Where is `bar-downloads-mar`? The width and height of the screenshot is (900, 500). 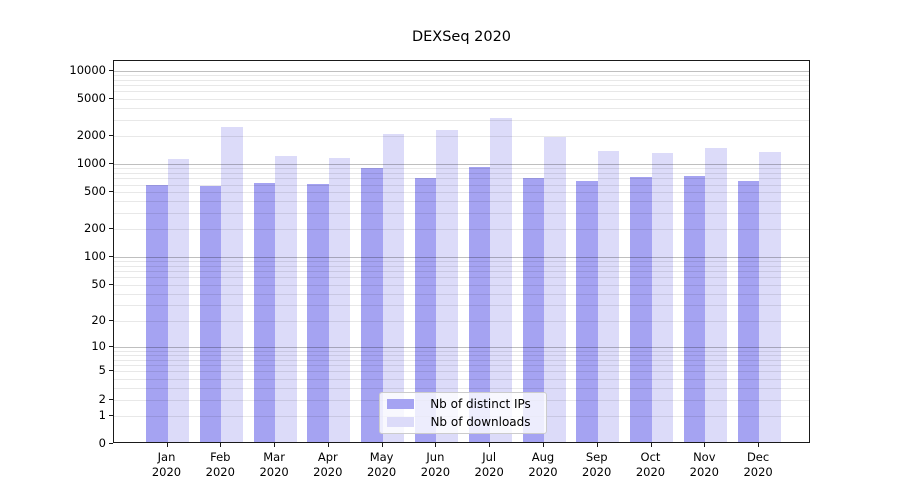 bar-downloads-mar is located at coordinates (286, 298).